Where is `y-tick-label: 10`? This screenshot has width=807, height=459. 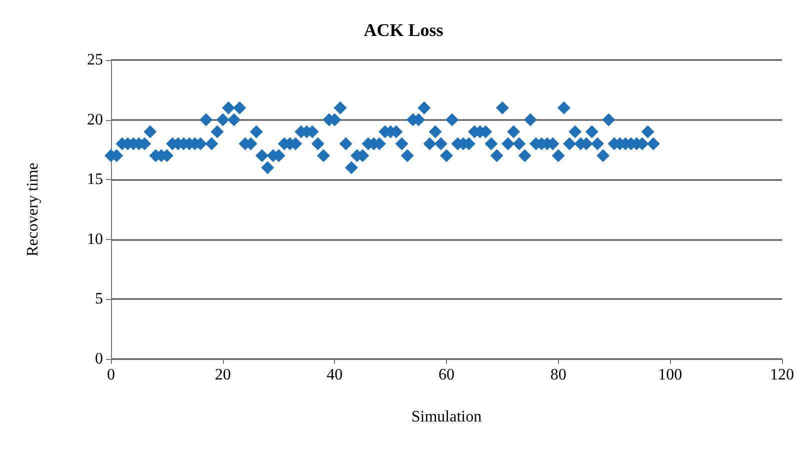 y-tick-label: 10 is located at coordinates (95, 239).